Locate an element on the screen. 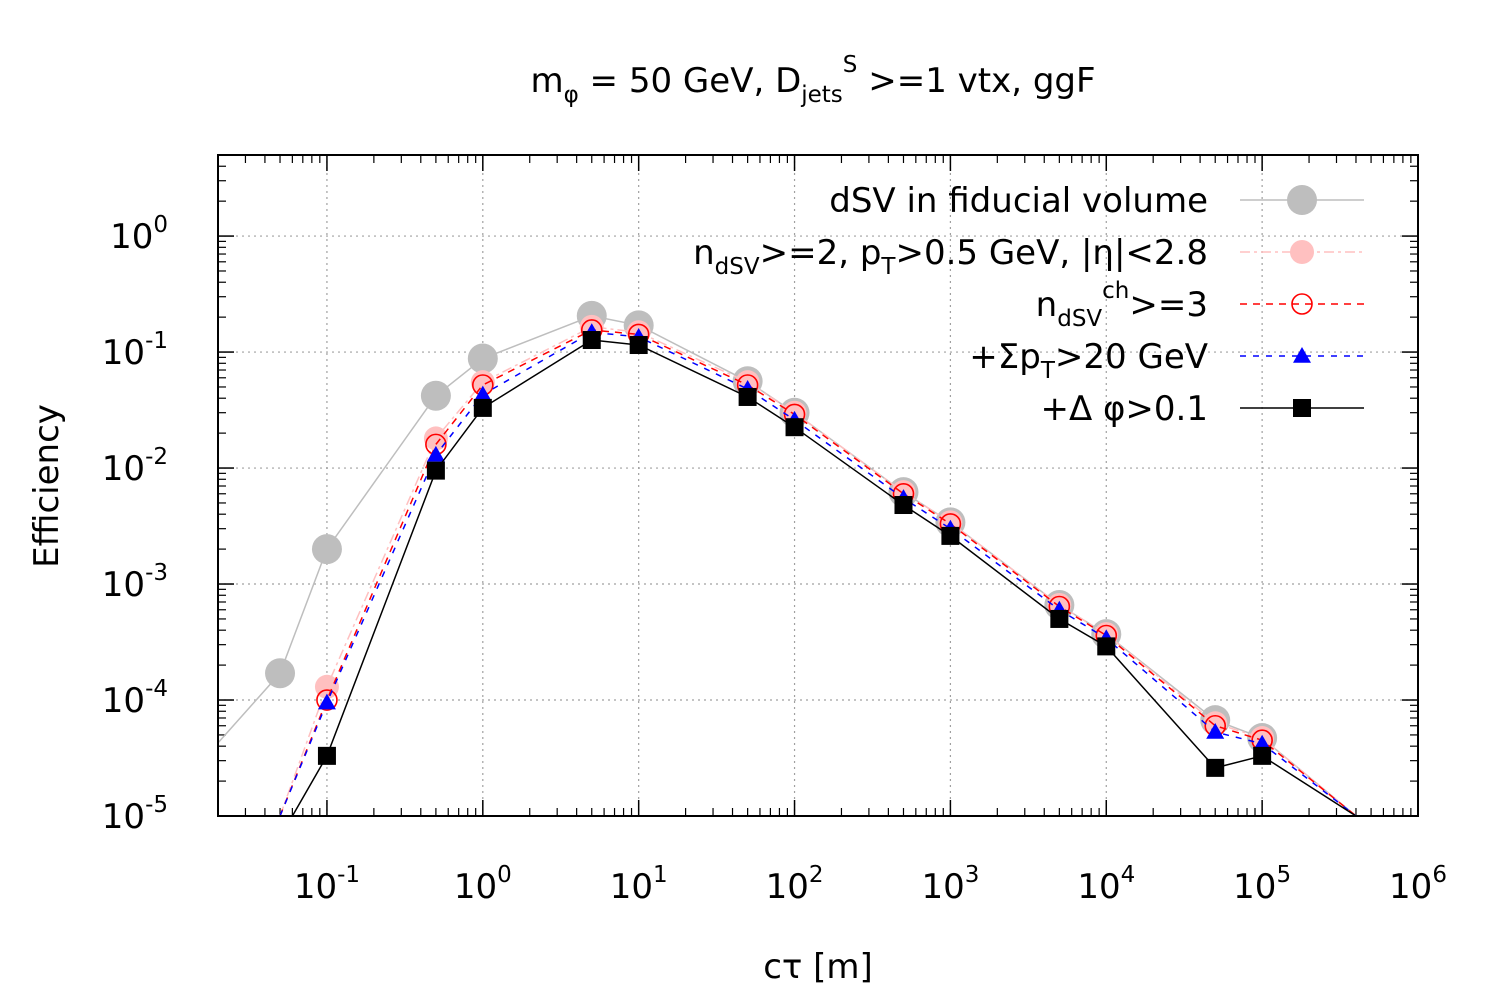 This screenshot has height=1000, width=1500. y-tick-label: 10⁻³ is located at coordinates (135, 582).